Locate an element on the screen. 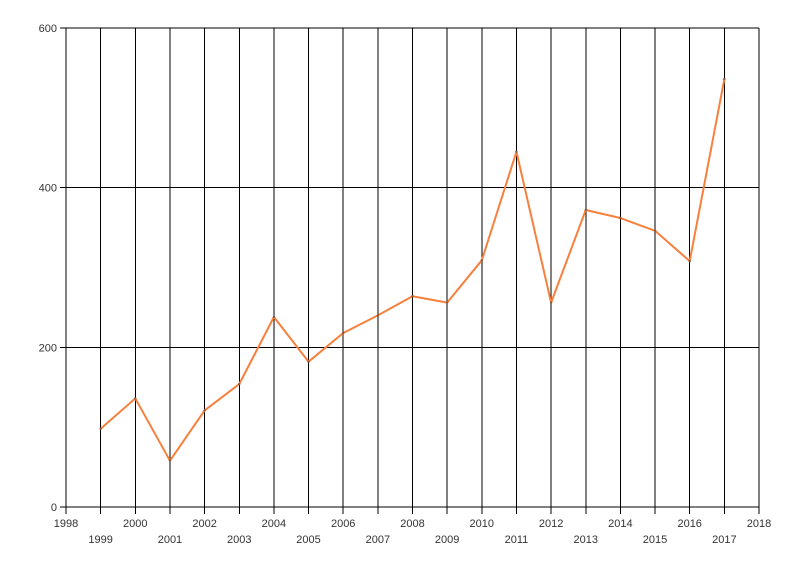  data-point-2005 is located at coordinates (308, 361).